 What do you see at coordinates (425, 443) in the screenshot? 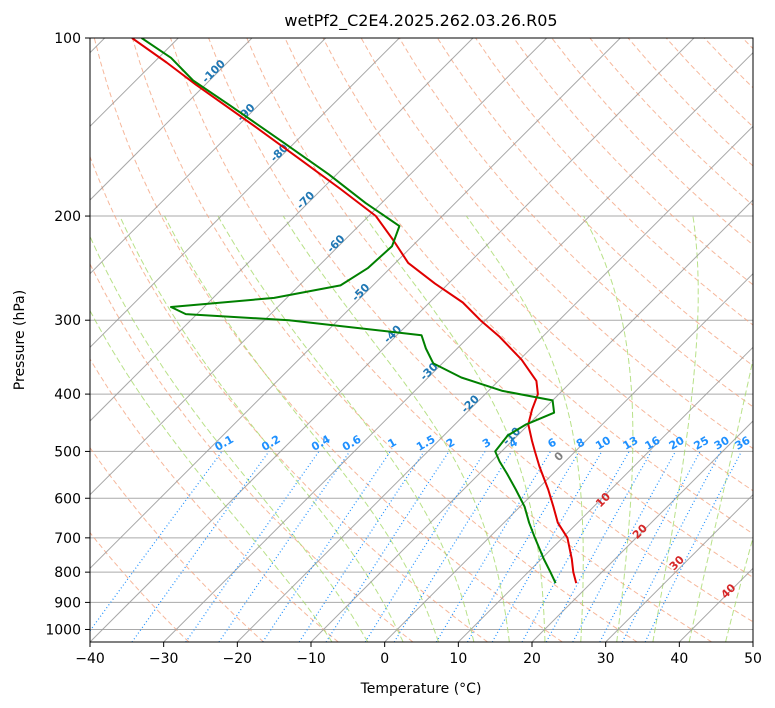
I see `mixing-ratio-label: 1.5` at bounding box center [425, 443].